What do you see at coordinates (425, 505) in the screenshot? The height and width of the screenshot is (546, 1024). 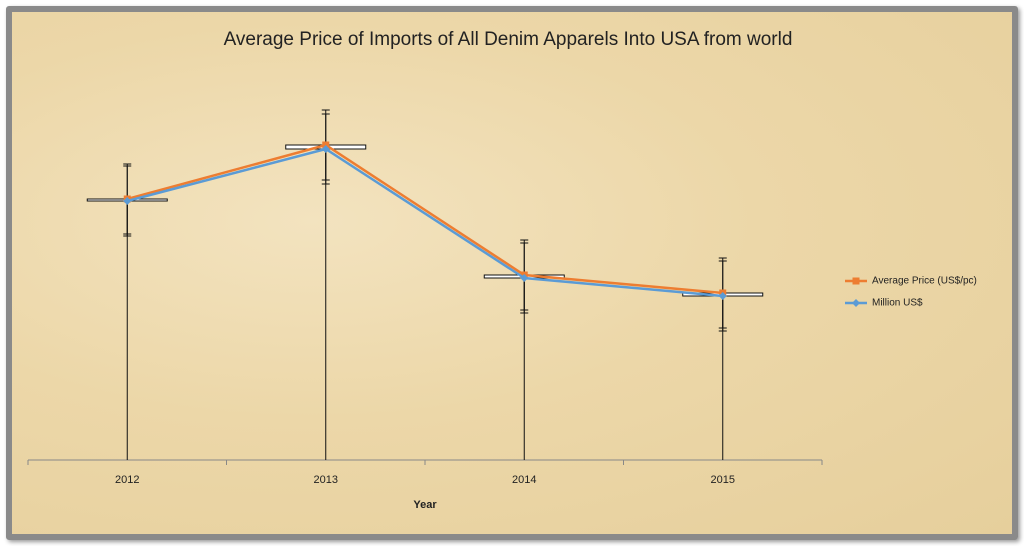 I see `x-axis-label: Year` at bounding box center [425, 505].